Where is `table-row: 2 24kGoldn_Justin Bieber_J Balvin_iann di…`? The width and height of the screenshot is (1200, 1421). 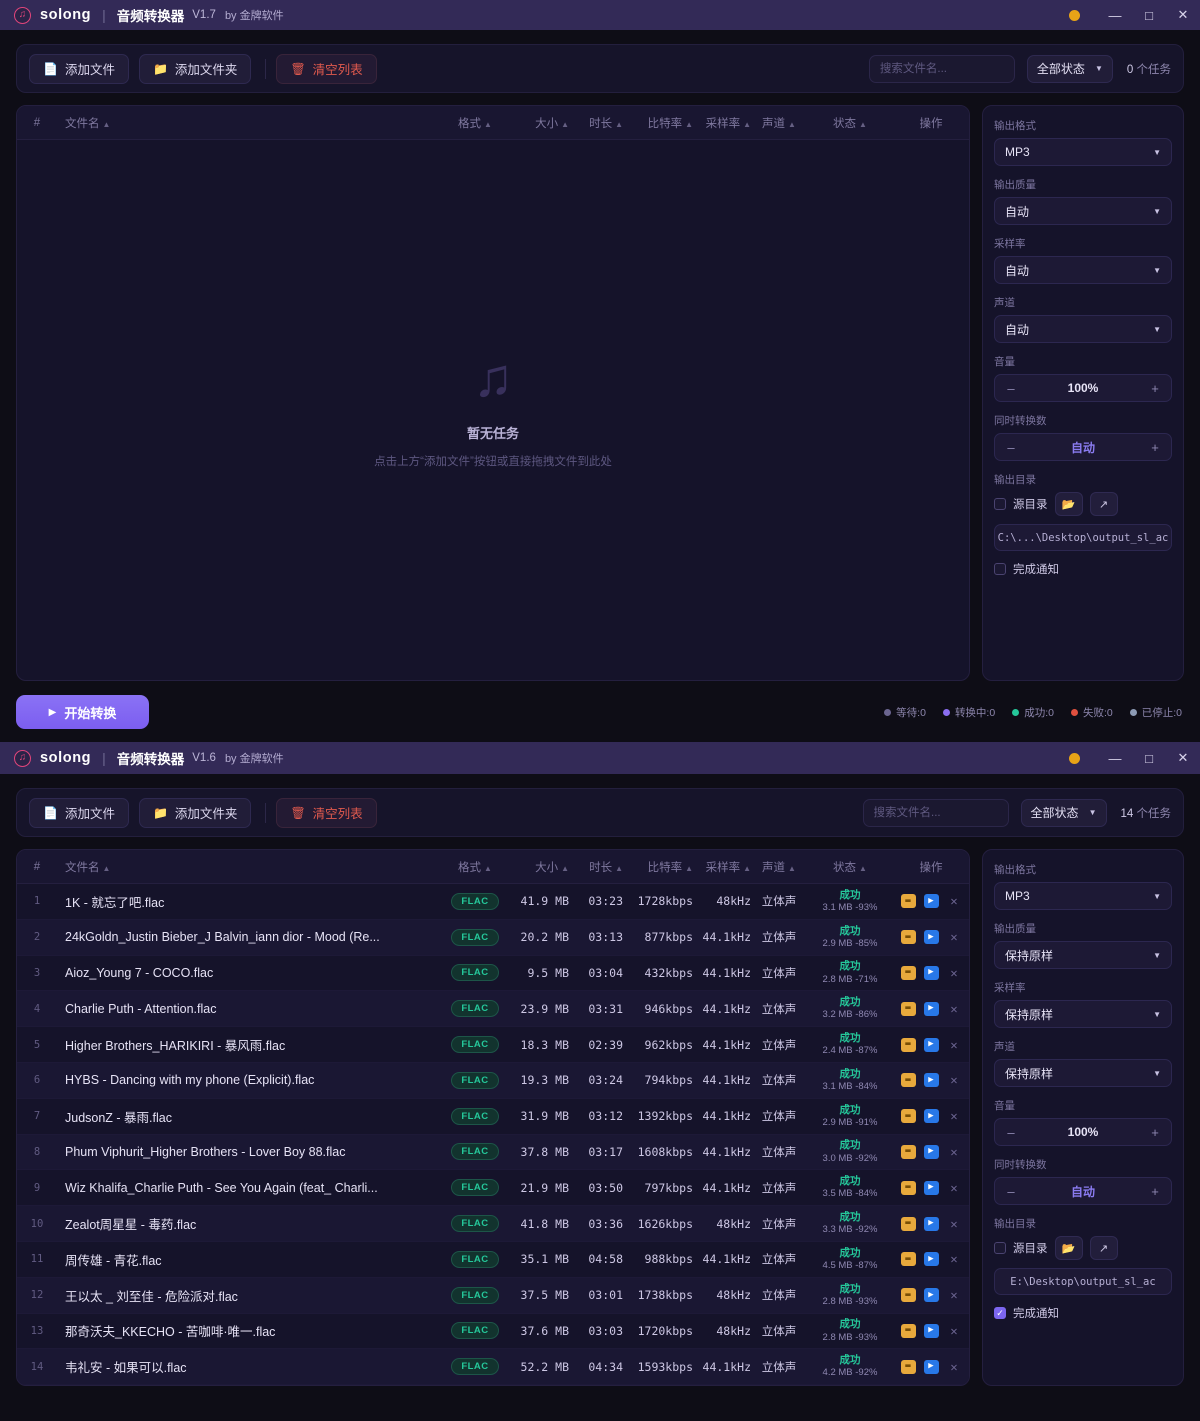 table-row: 2 24kGoldn_Justin Bieber_J Balvin_iann di… is located at coordinates (493, 937).